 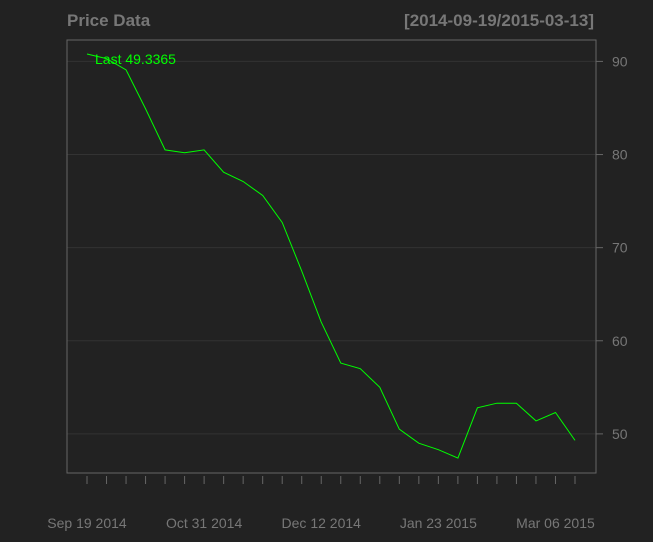 What do you see at coordinates (322, 523) in the screenshot?
I see `x-tick-label-2: Dec 12 2014` at bounding box center [322, 523].